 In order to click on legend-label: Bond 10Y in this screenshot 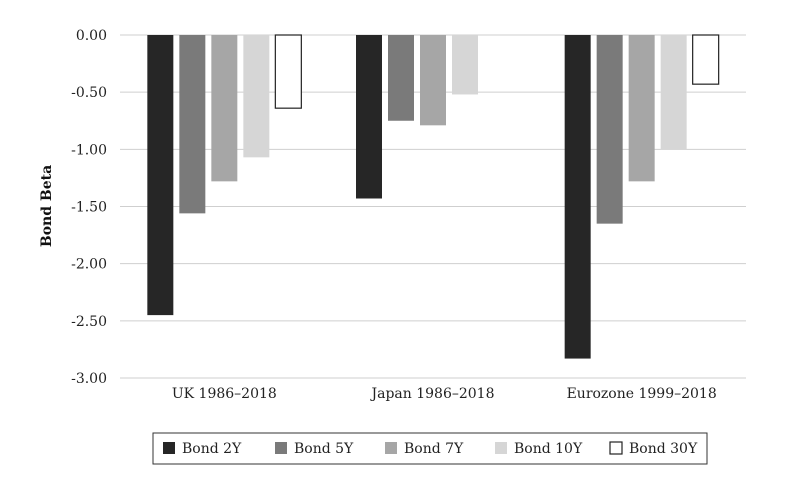, I will do `click(548, 449)`.